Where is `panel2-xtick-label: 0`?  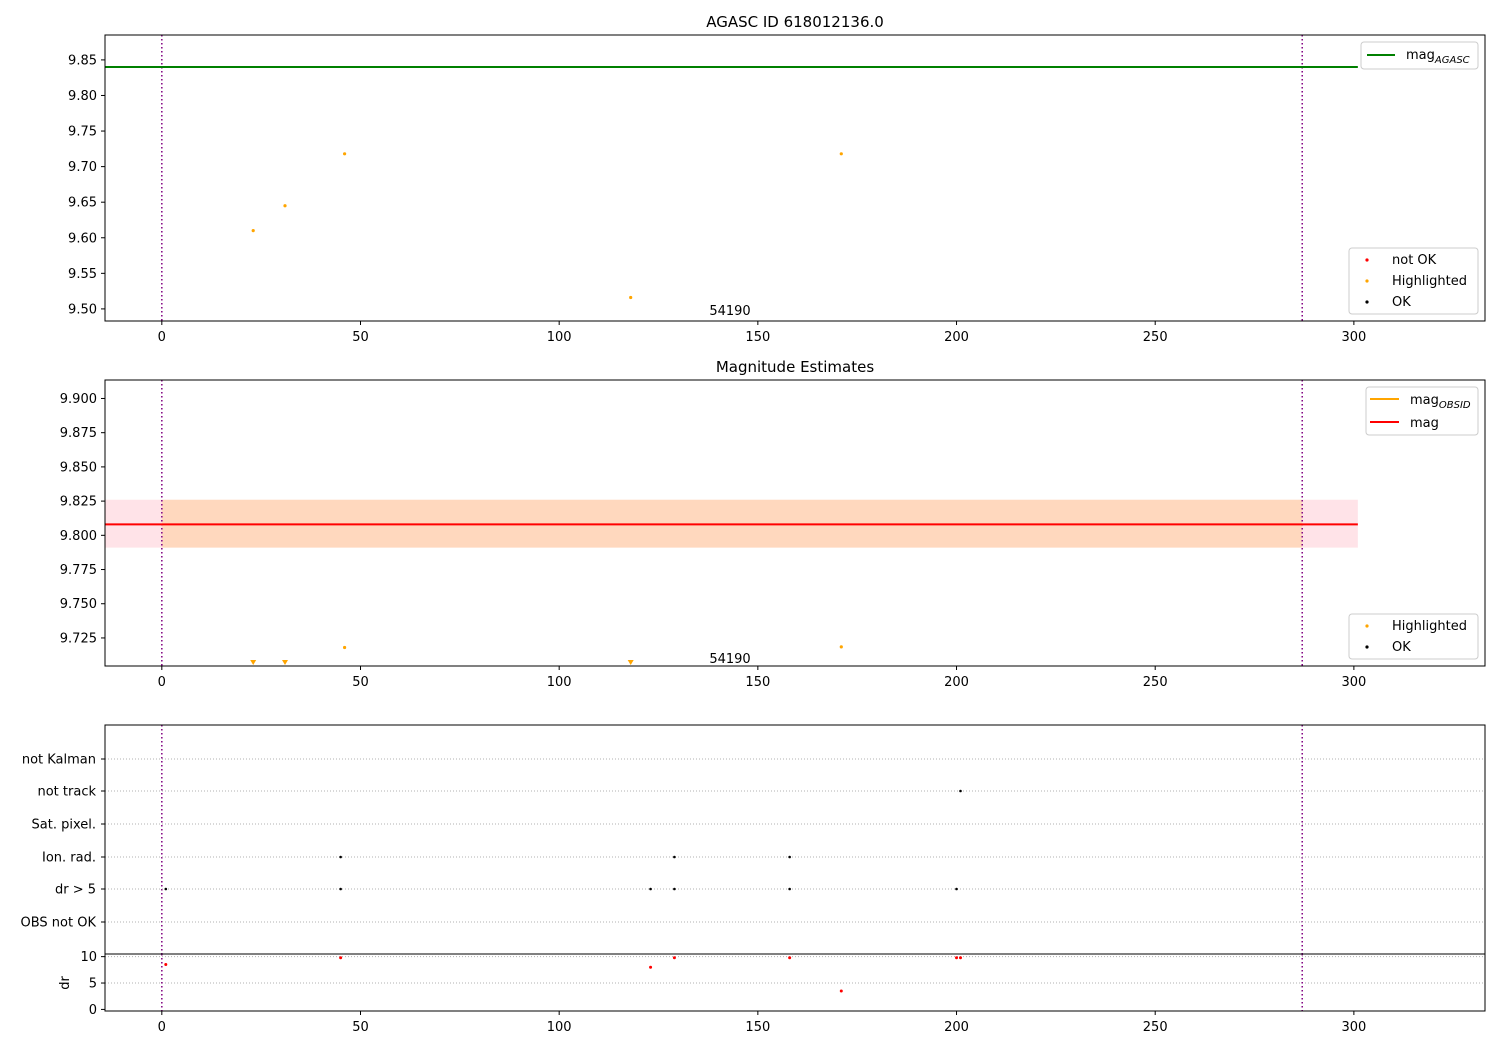
panel2-xtick-label: 0 is located at coordinates (162, 682).